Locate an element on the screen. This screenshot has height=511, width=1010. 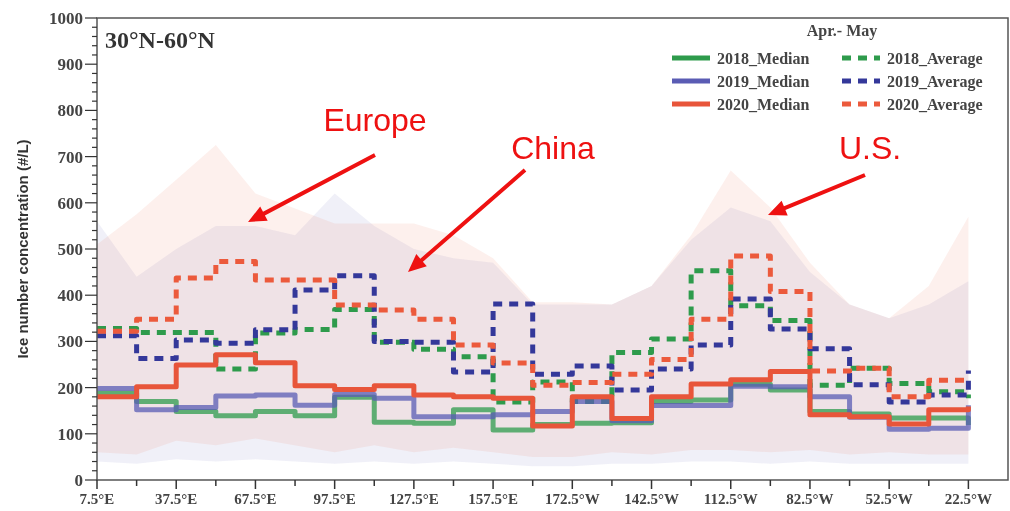
y-tick-label: 600 is located at coordinates (70, 203).